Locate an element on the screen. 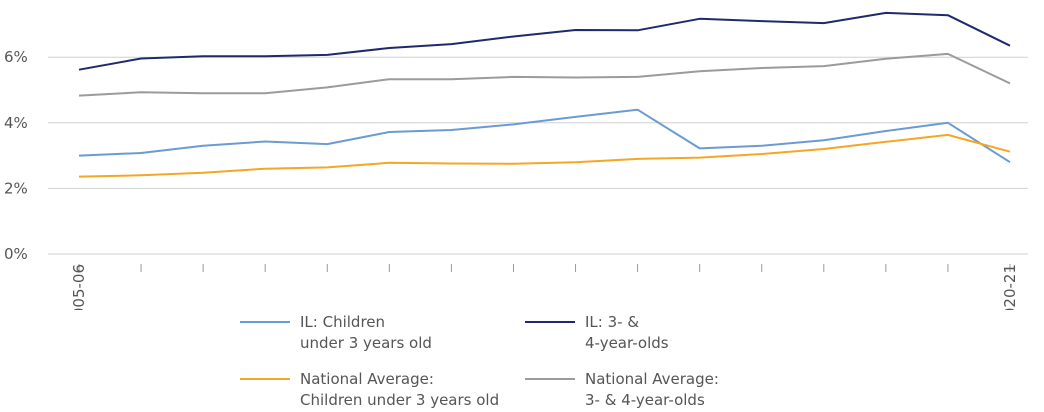 The width and height of the screenshot is (1044, 412). x-axis-ticks is located at coordinates (544, 268).